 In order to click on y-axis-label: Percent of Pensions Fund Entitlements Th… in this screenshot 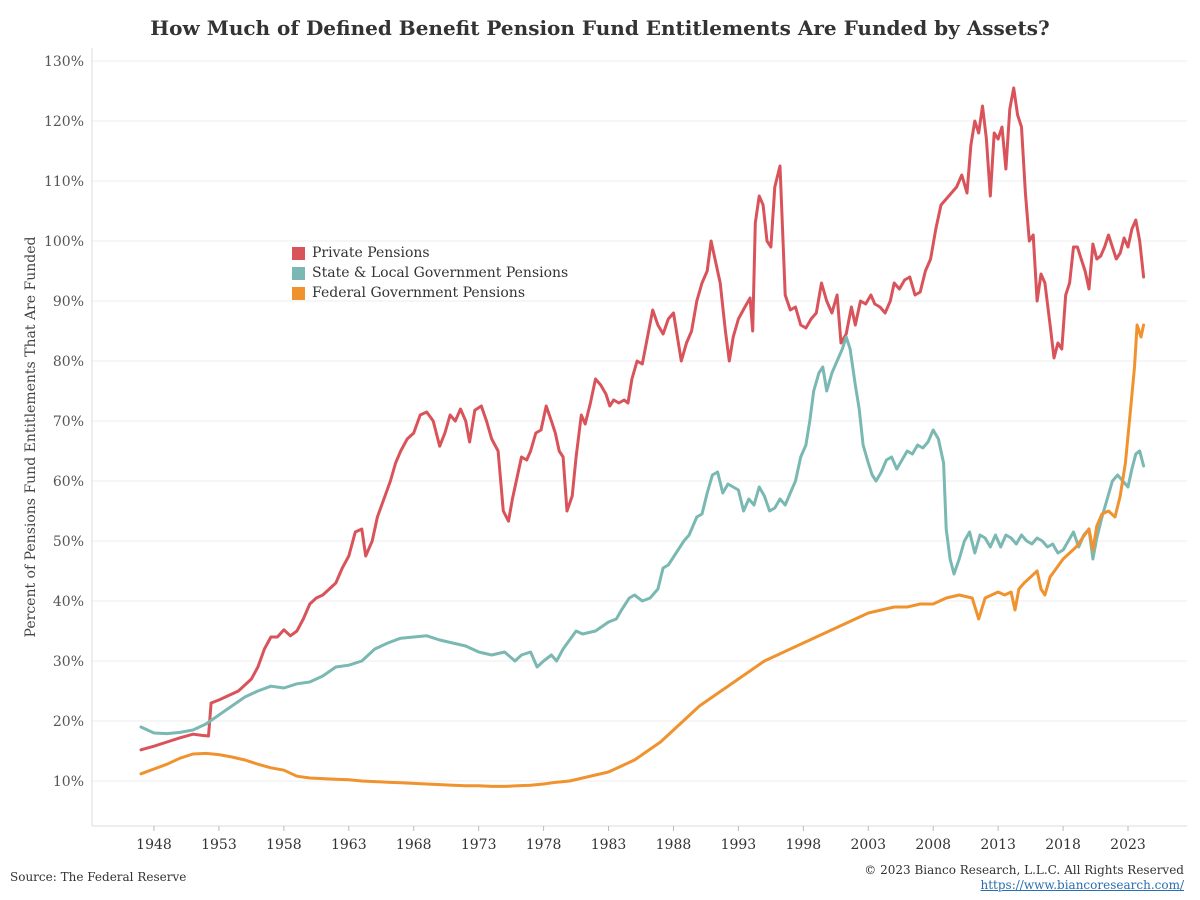, I will do `click(31, 437)`.